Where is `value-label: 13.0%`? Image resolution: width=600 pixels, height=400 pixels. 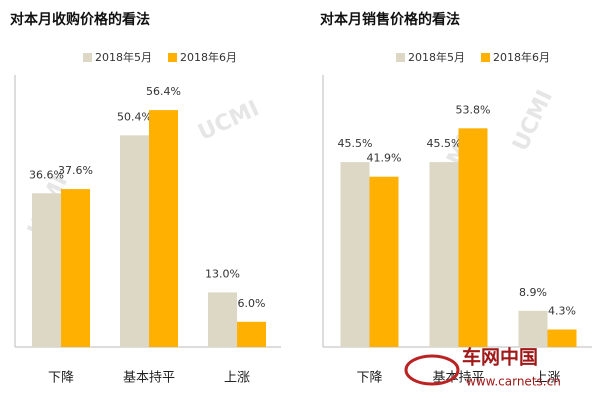 value-label: 13.0% is located at coordinates (222, 273).